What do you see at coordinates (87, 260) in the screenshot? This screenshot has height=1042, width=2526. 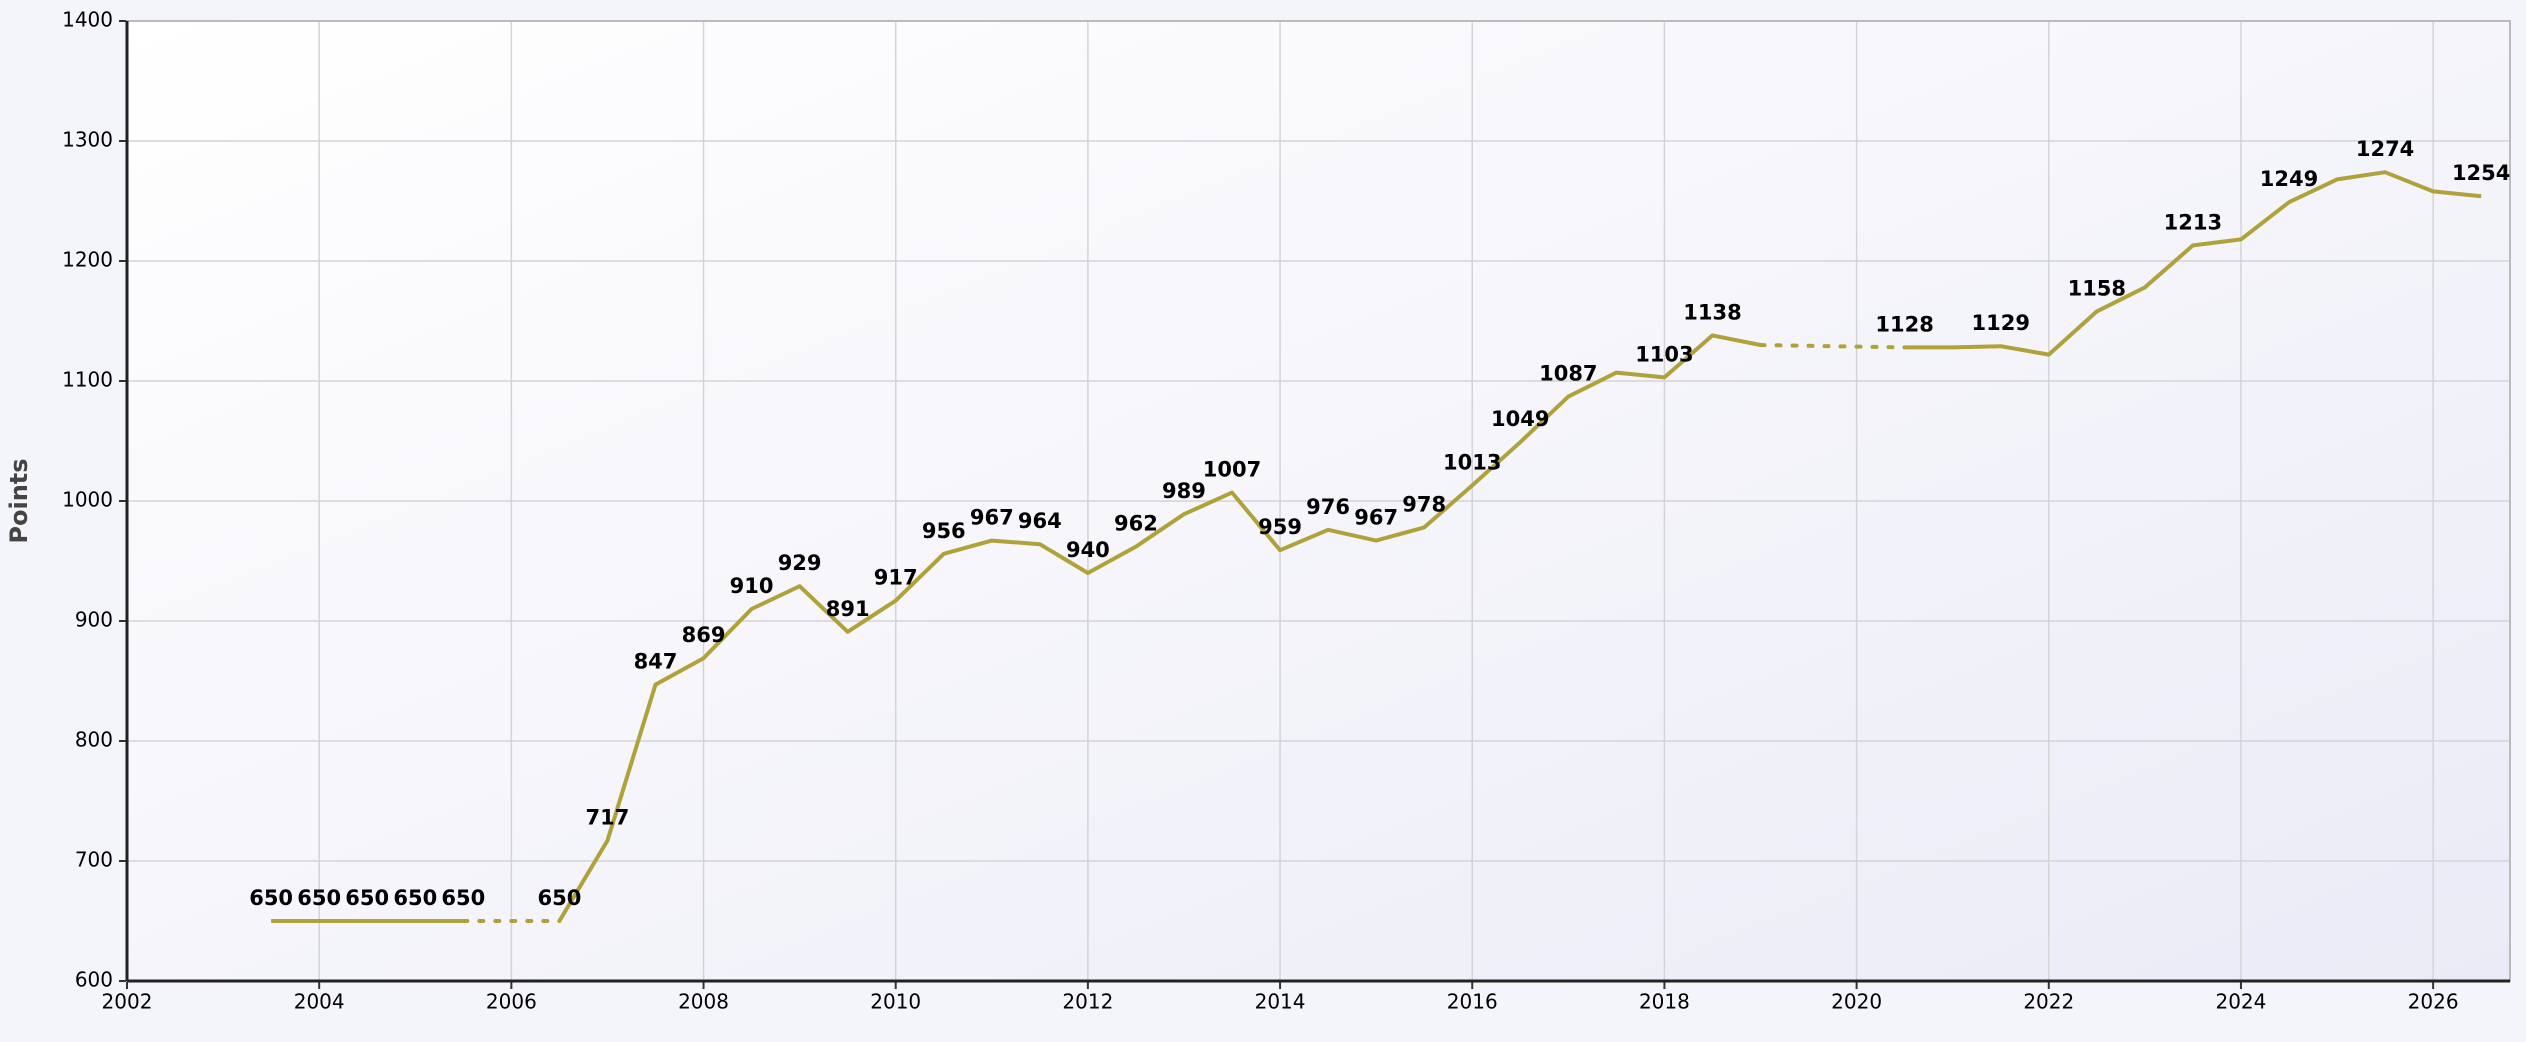 I see `y-tick-label: 1200` at bounding box center [87, 260].